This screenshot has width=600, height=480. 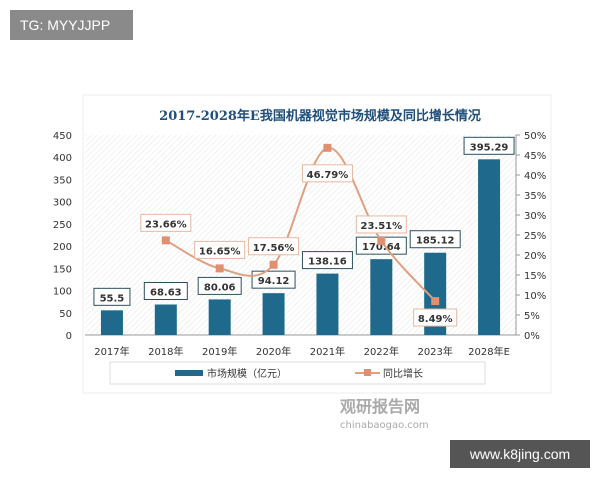 I want to click on growth-label: 8.49%, so click(x=435, y=319).